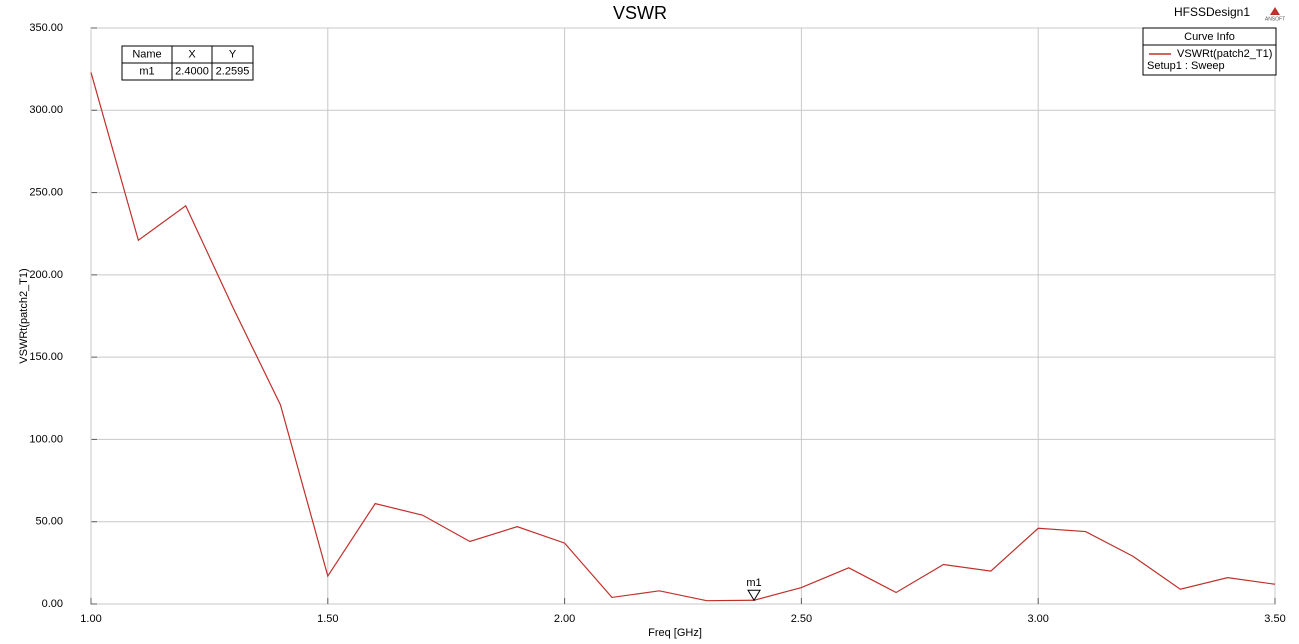 The image size is (1299, 644). What do you see at coordinates (754, 595) in the screenshot?
I see `marker` at bounding box center [754, 595].